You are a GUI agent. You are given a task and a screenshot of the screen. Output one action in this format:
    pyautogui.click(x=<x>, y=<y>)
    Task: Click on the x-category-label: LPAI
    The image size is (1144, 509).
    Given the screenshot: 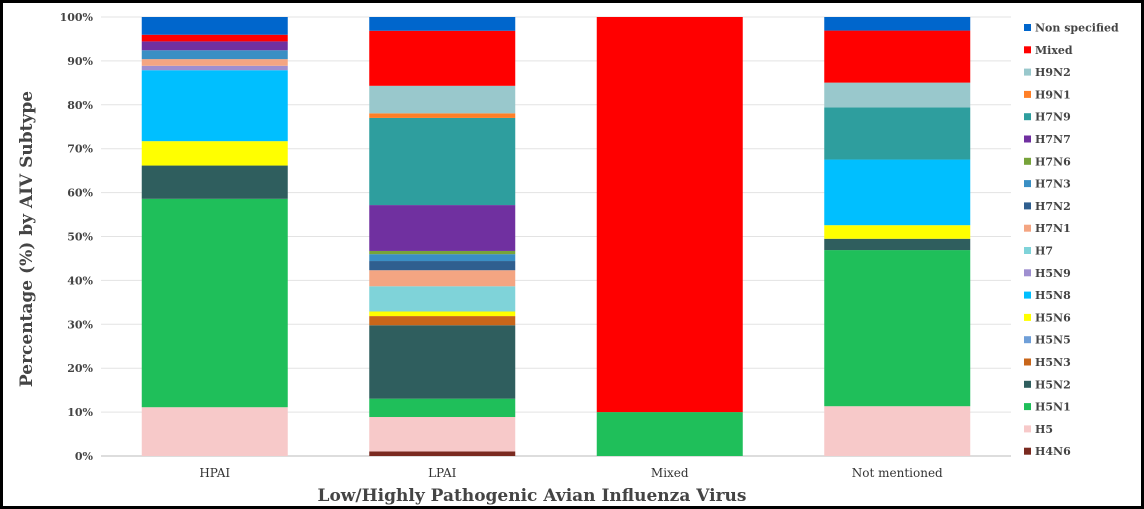 What is the action you would take?
    pyautogui.click(x=442, y=473)
    